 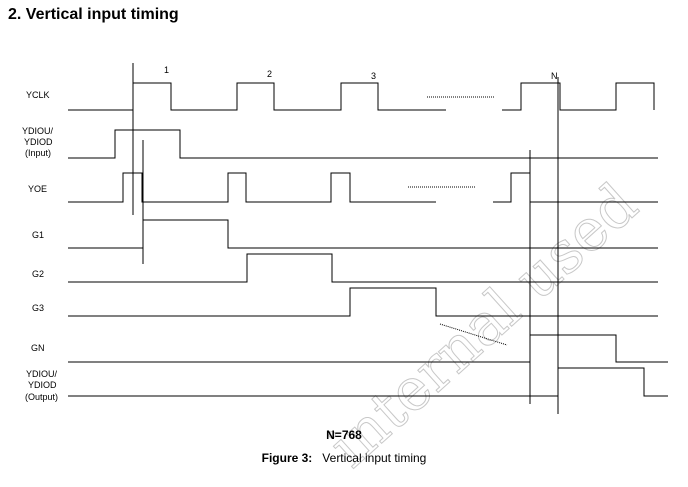 What do you see at coordinates (38, 274) in the screenshot?
I see `label-g2: G2` at bounding box center [38, 274].